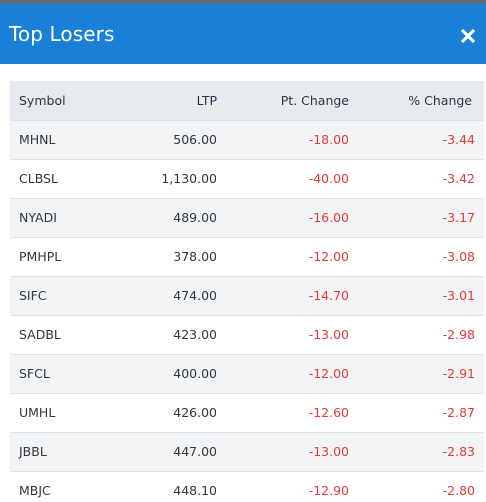 This screenshot has width=486, height=502. I want to click on ltp-cell: 378.00, so click(195, 256).